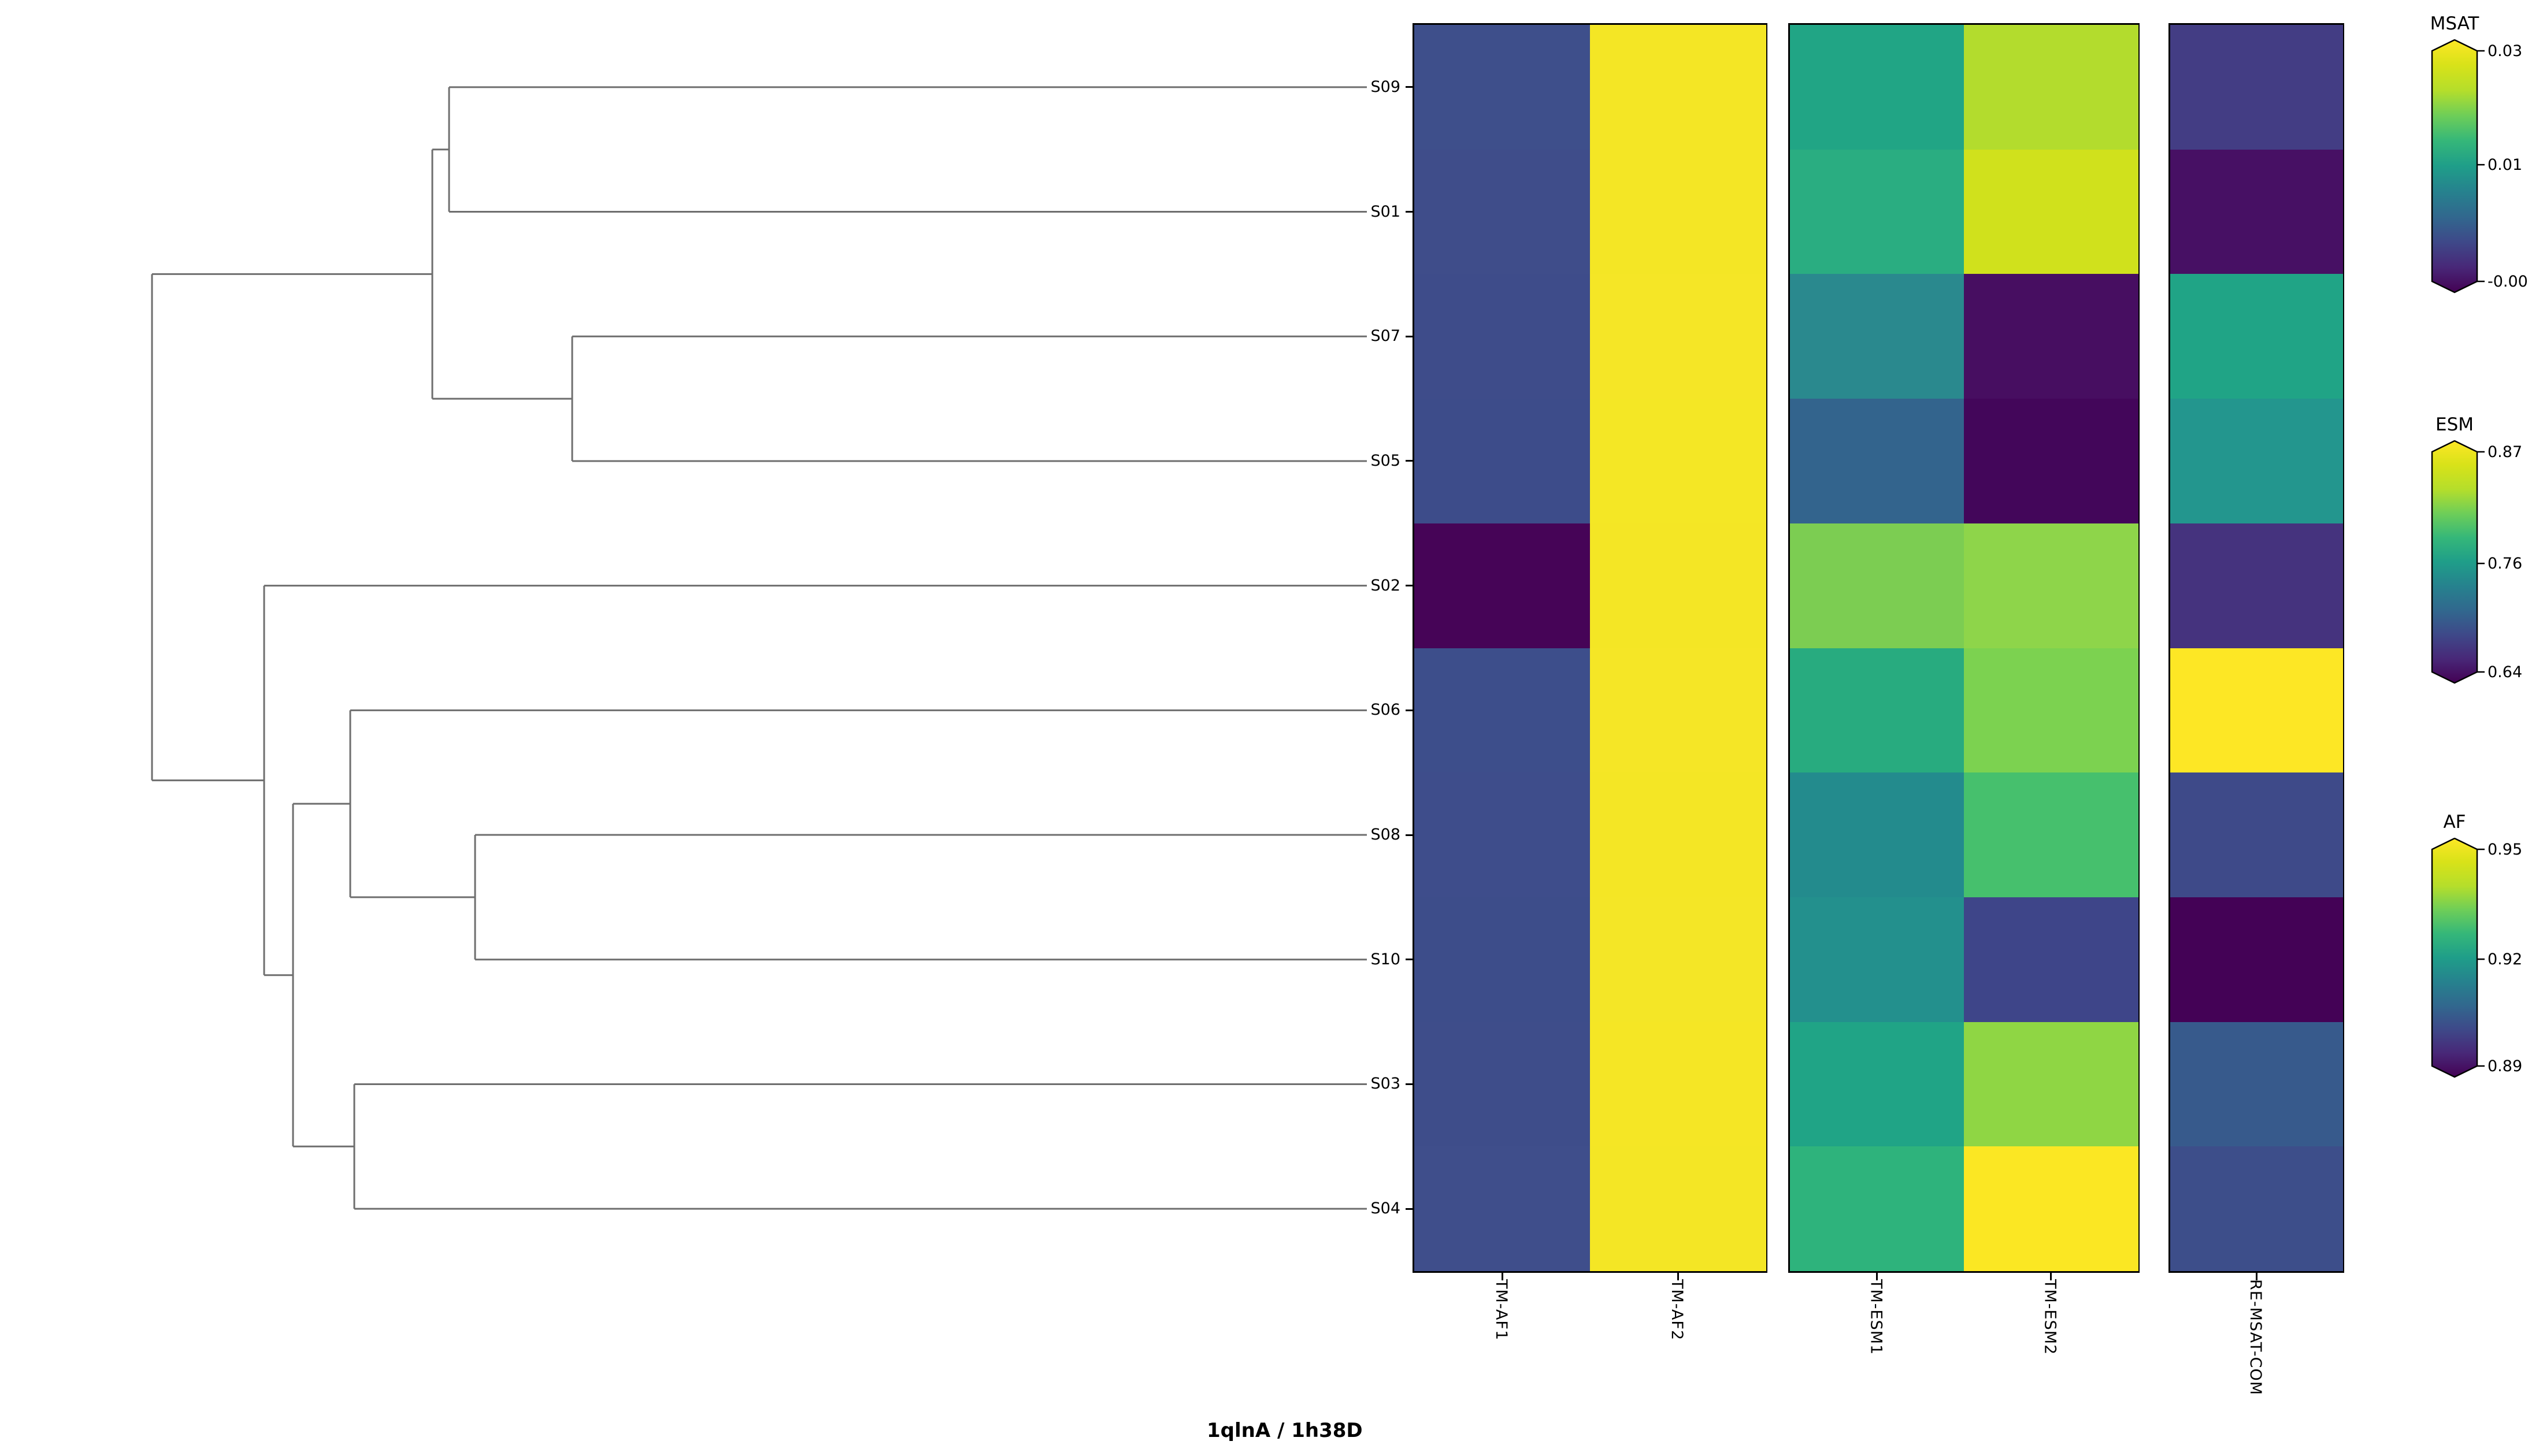 Image resolution: width=2543 pixels, height=1456 pixels. I want to click on column-label-re-msat-com: RE-MSAT-COM, so click(2256, 1337).